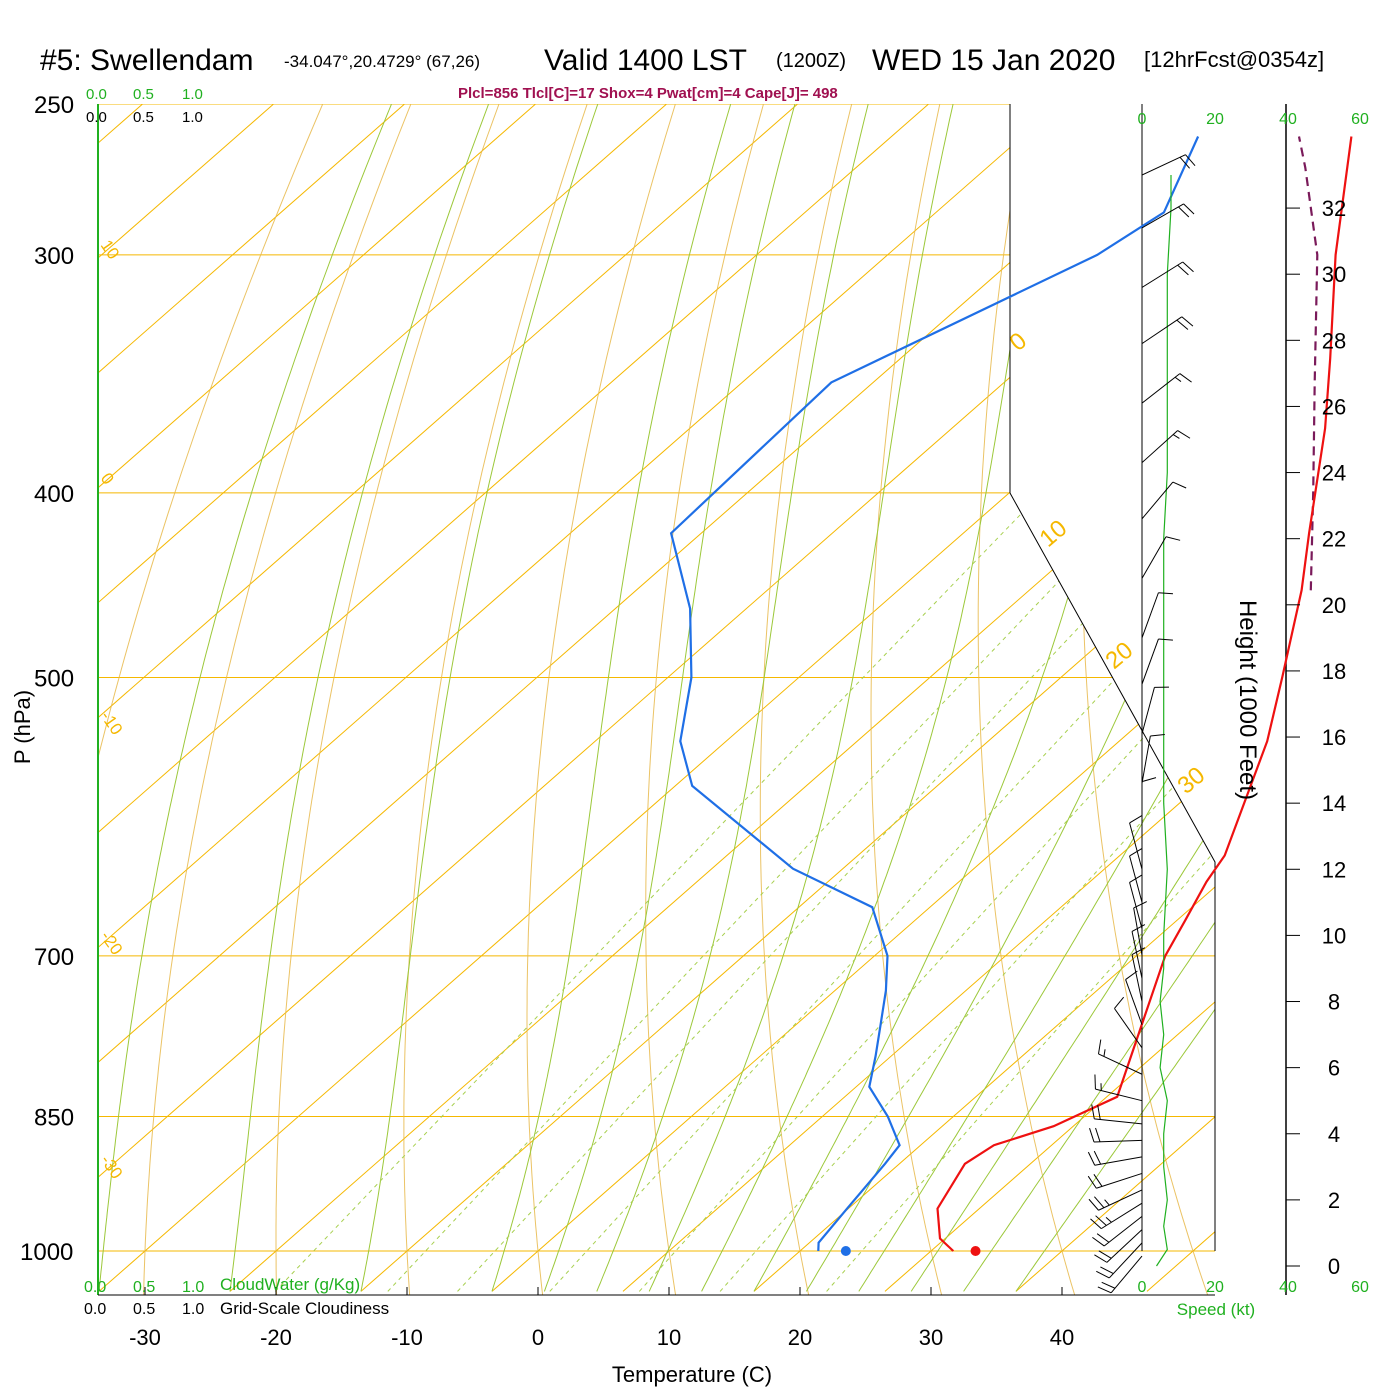 Image resolution: width=1400 pixels, height=1400 pixels. What do you see at coordinates (1360, 1287) in the screenshot?
I see `speed-bottom-60: 60` at bounding box center [1360, 1287].